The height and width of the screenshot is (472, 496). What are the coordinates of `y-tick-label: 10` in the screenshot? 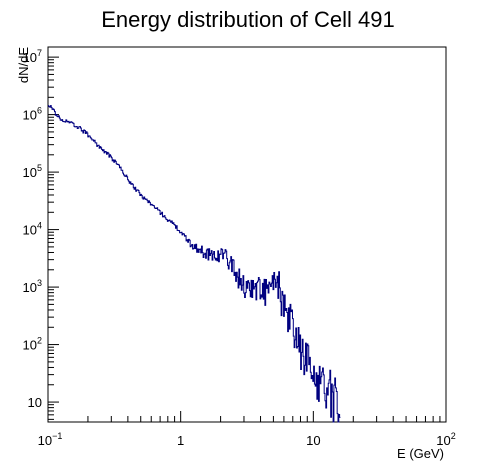 It's located at (35, 402).